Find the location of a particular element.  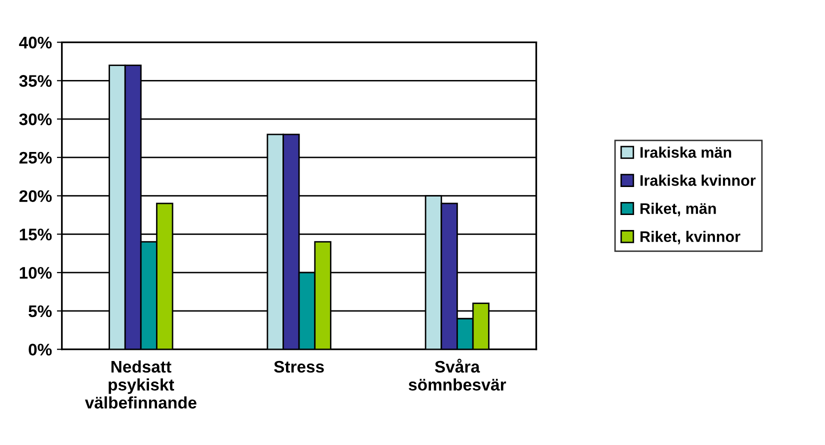

legend-label: Riket, män is located at coordinates (678, 209).